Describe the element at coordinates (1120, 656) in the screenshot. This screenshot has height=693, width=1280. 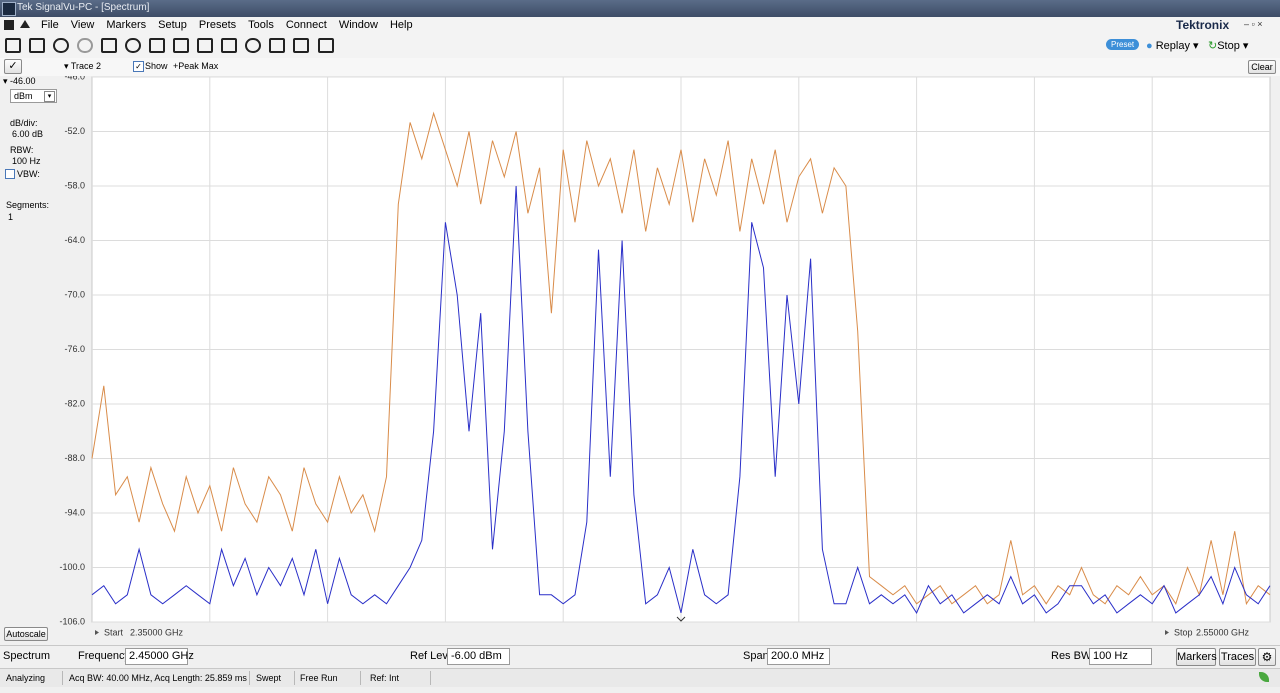
I see `res-bw-field: 100 Hz` at that location.